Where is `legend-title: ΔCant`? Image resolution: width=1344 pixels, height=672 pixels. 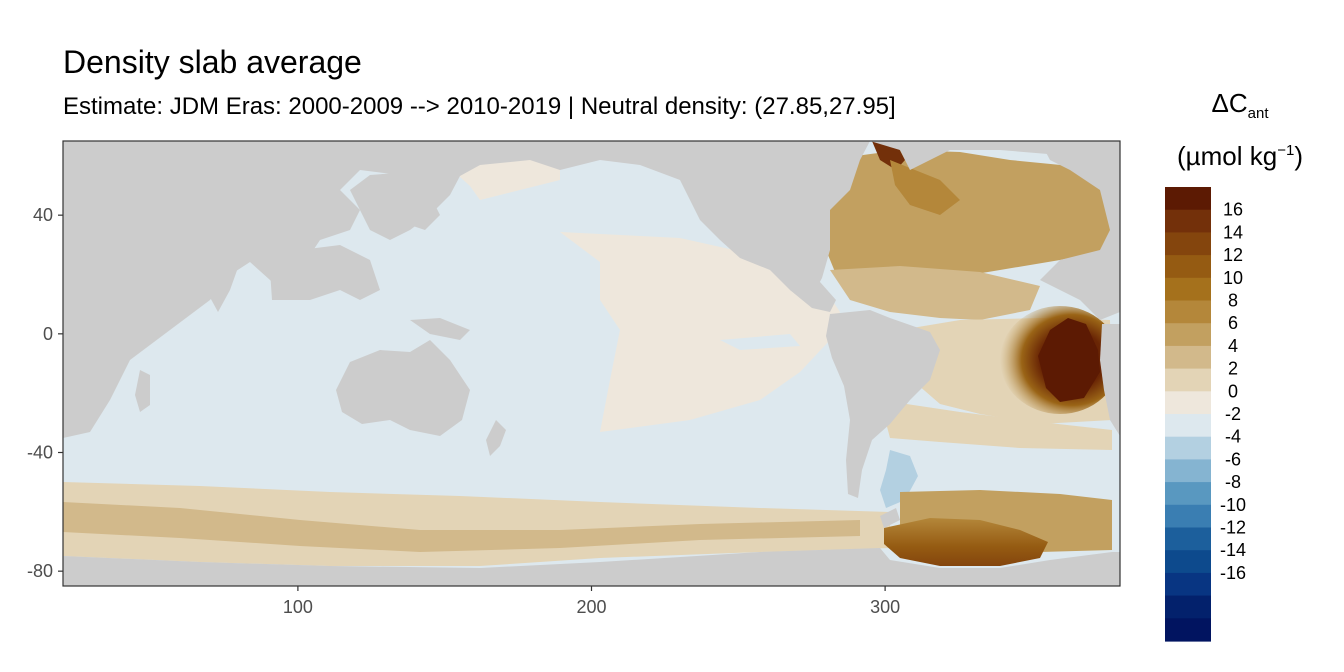 legend-title: ΔCant is located at coordinates (1240, 108).